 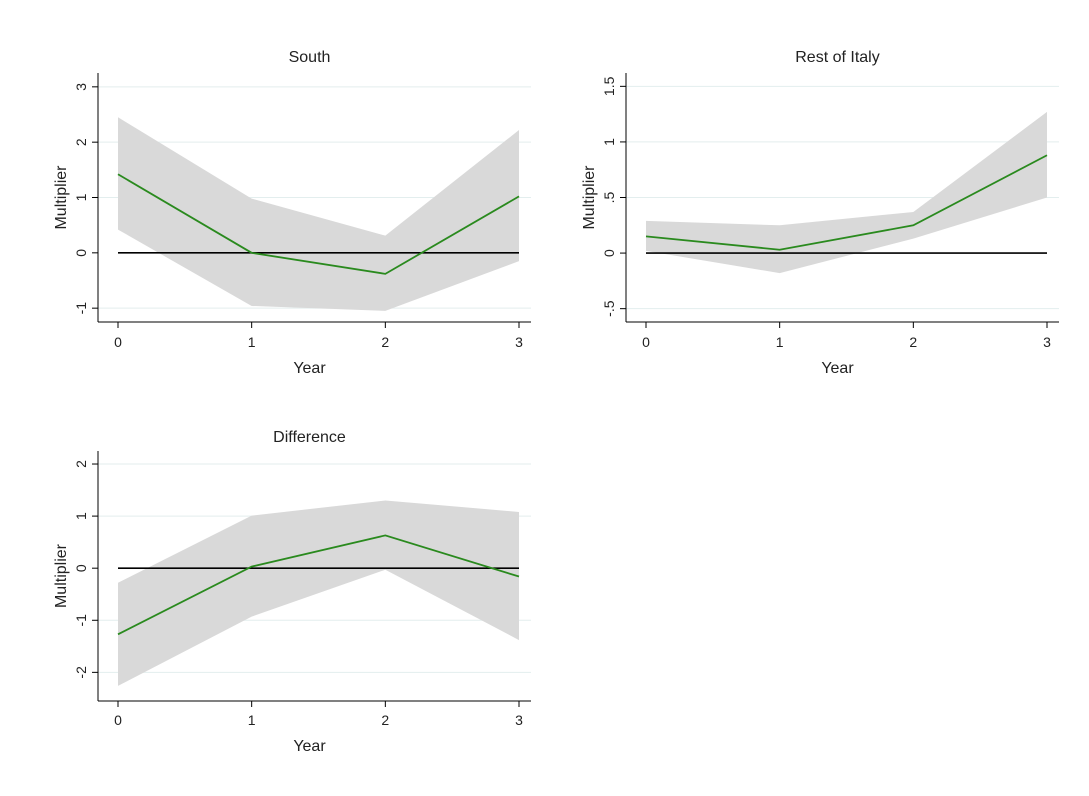 I want to click on y-tick-label: .5, so click(x=609, y=197).